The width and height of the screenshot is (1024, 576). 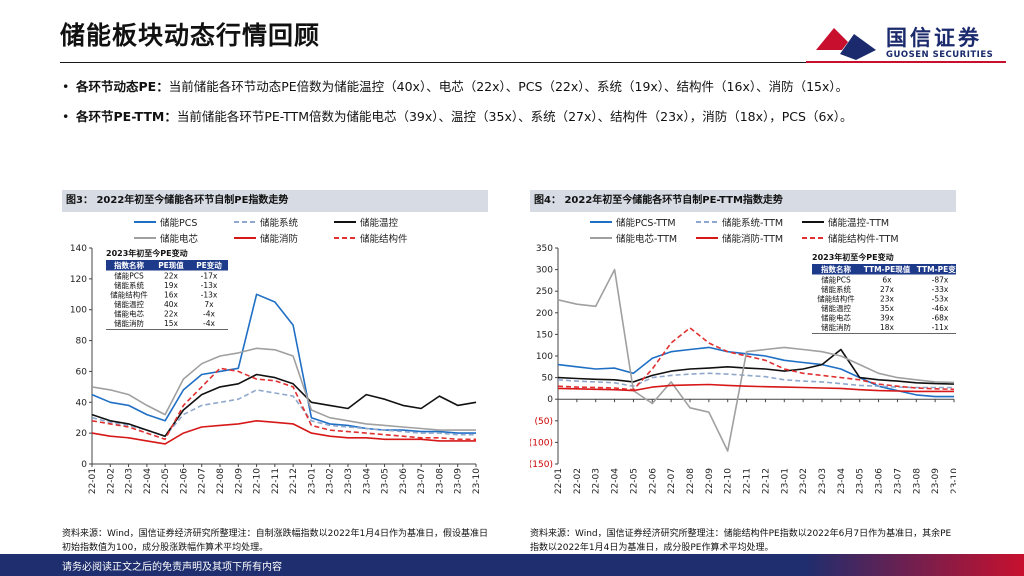 I want to click on table-cell: -33x, so click(x=940, y=289).